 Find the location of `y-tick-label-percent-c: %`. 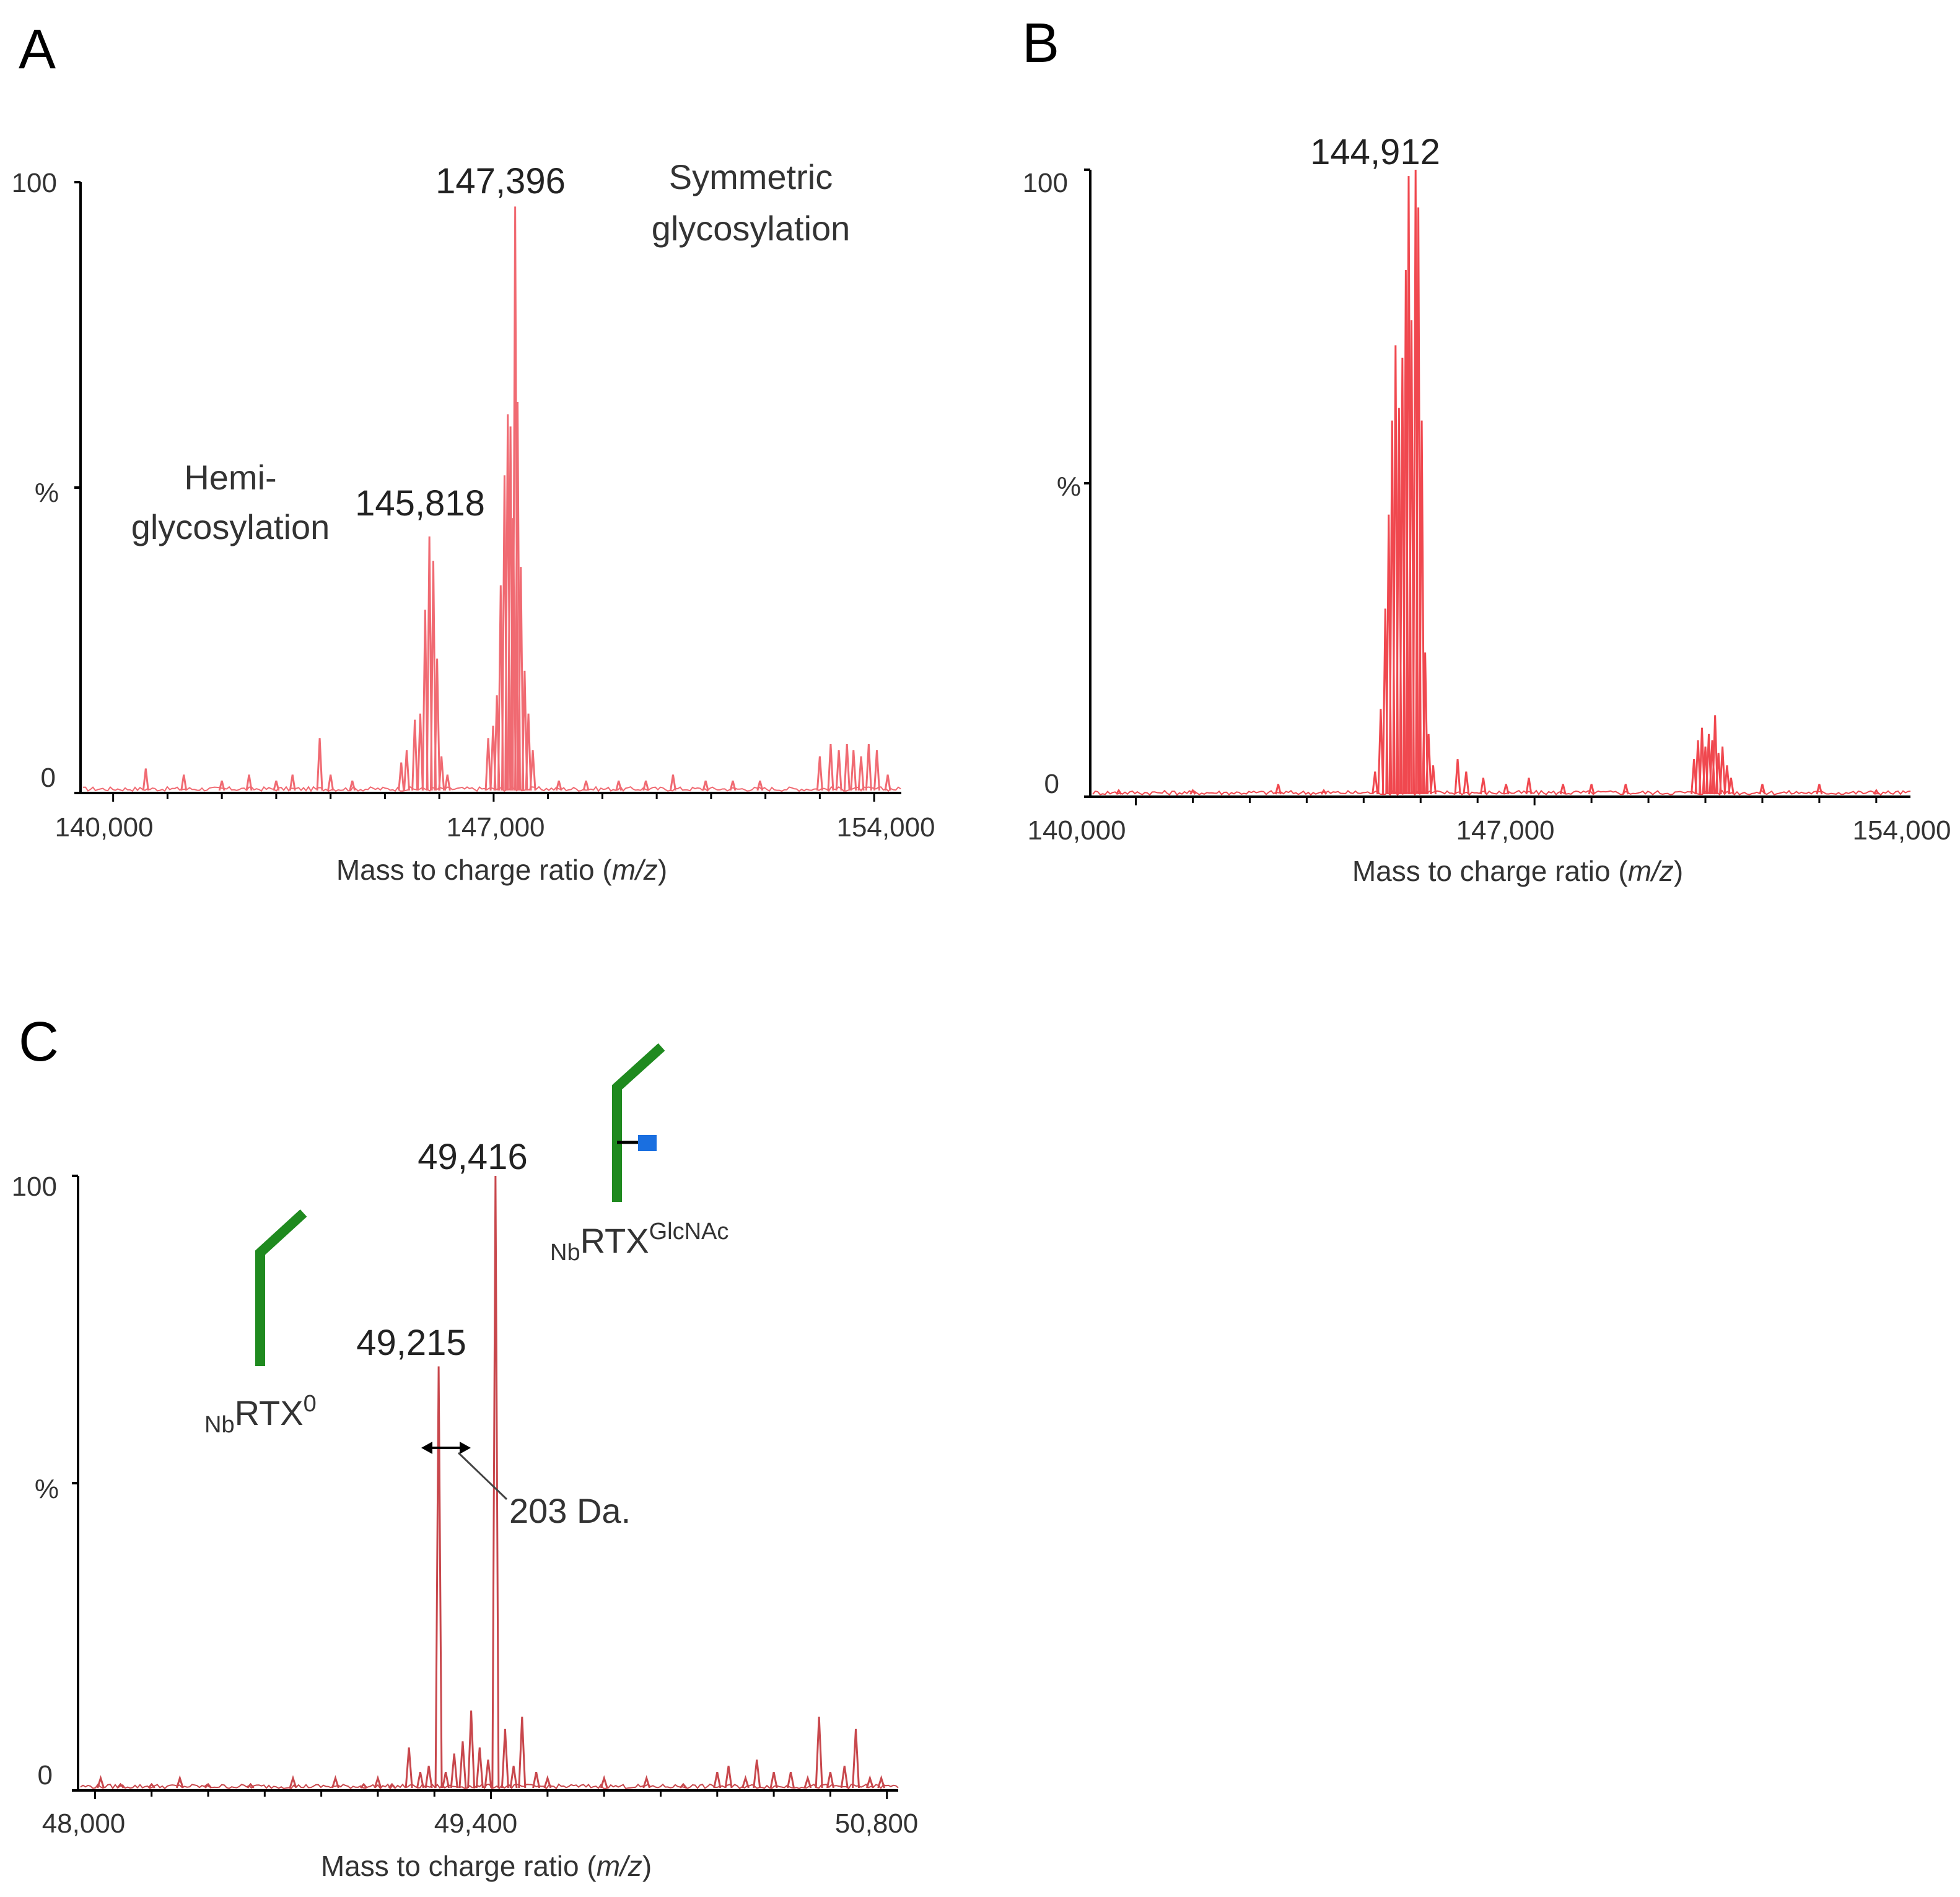

y-tick-label-percent-c: % is located at coordinates (47, 1489).